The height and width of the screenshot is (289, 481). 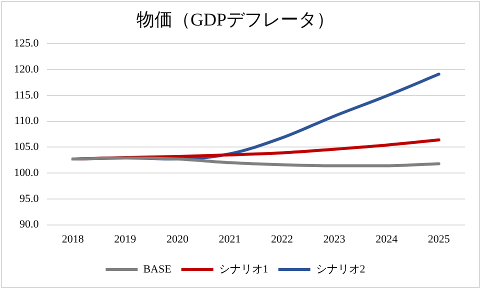 I want to click on x-tick-label: 2023, so click(x=334, y=239).